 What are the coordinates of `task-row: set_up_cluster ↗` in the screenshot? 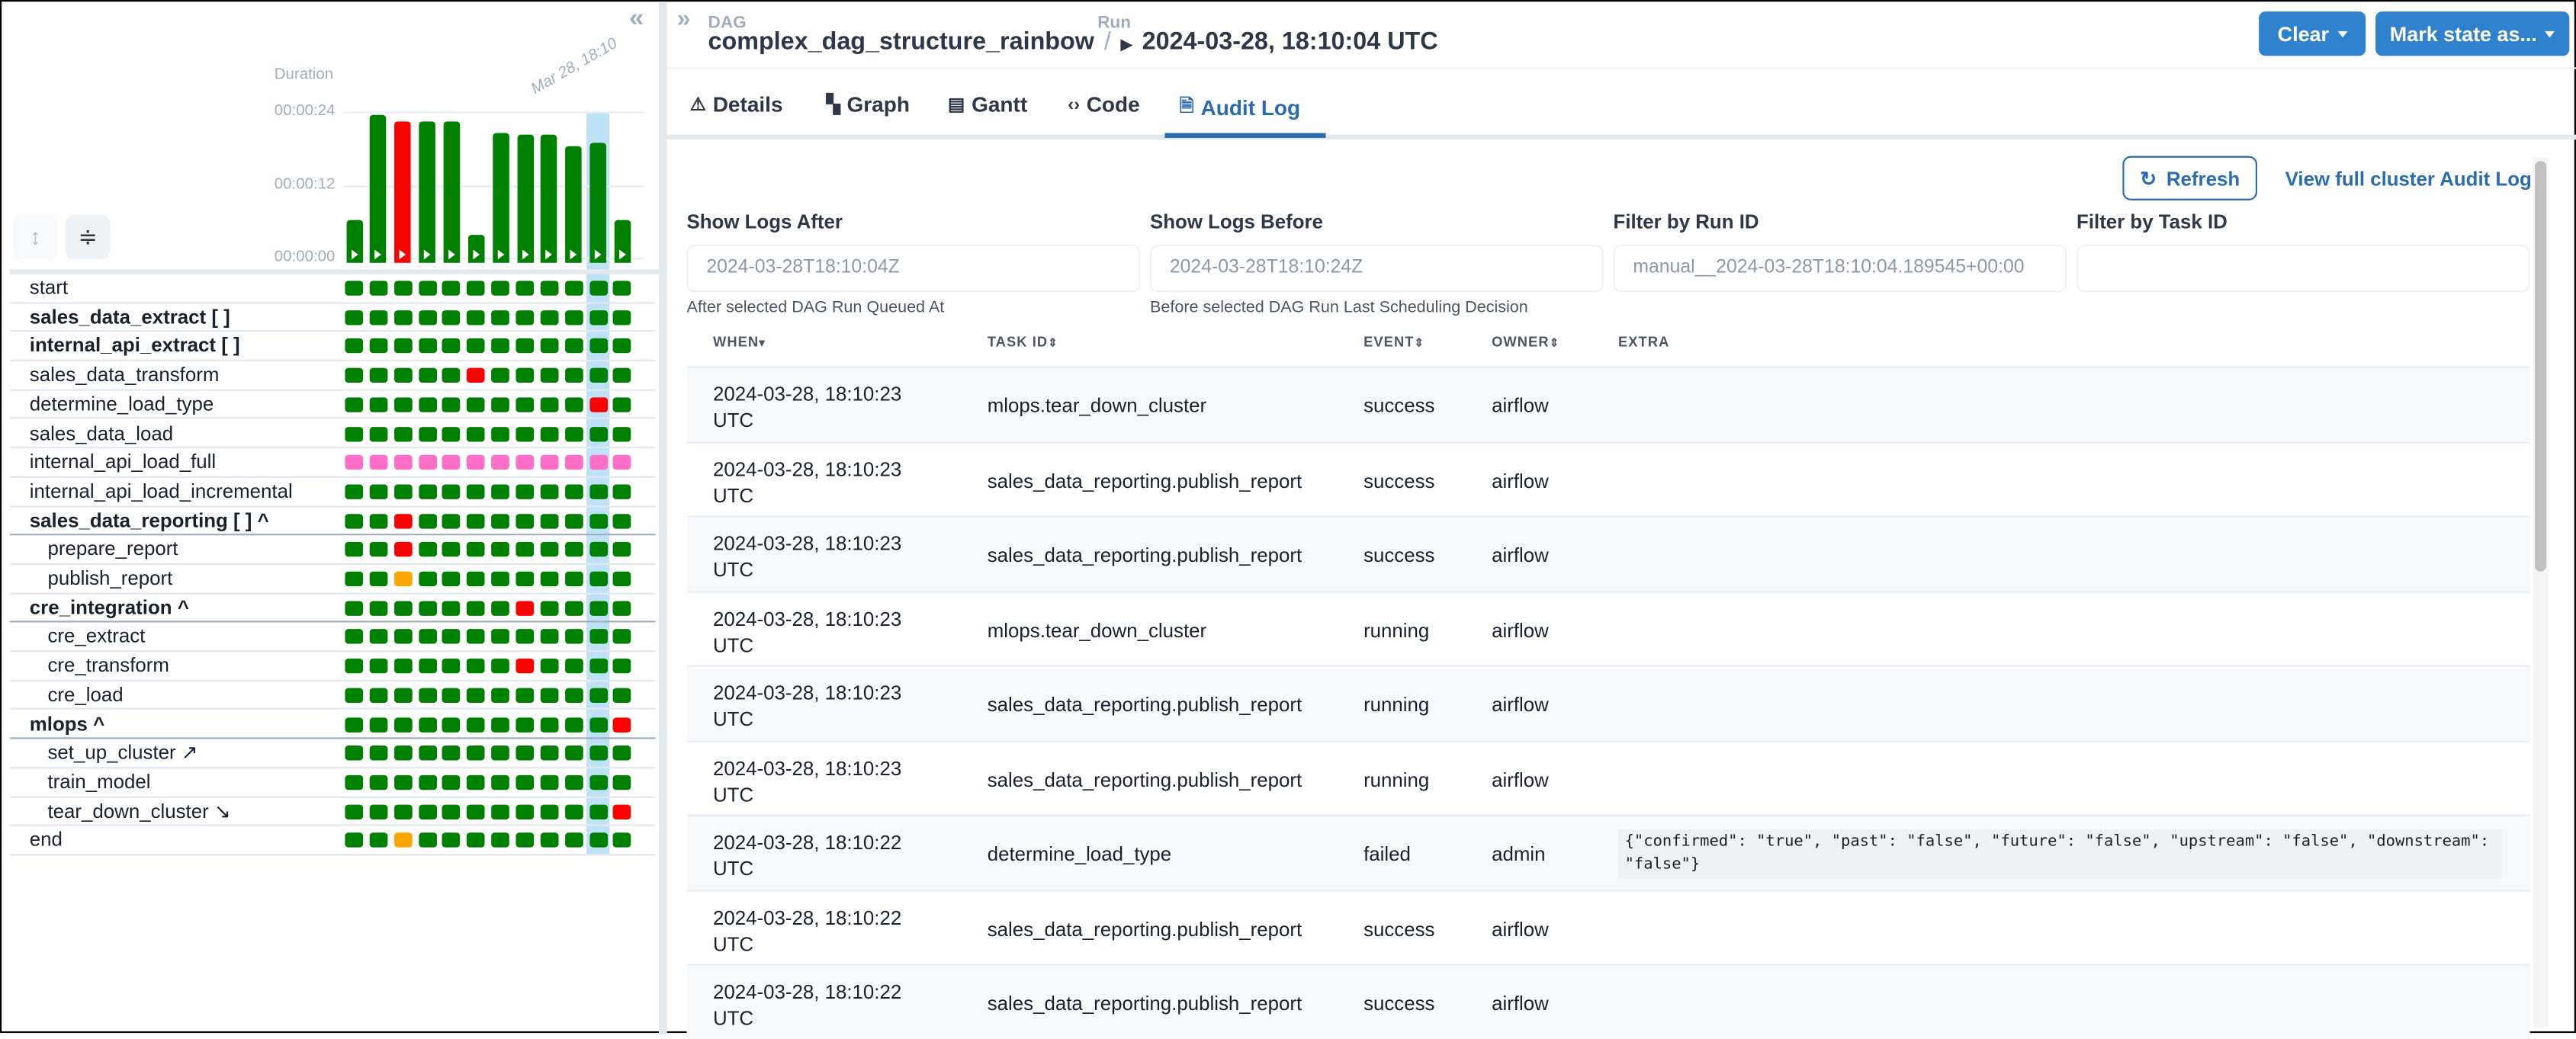 It's located at (332, 753).